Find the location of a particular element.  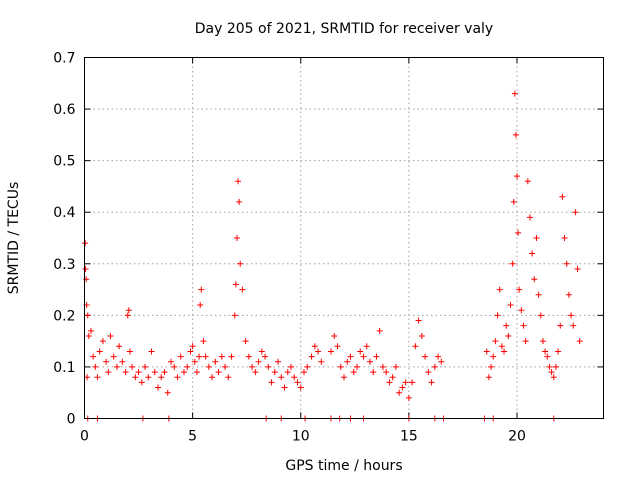

y-tick-label: 0.5 is located at coordinates (64, 162).